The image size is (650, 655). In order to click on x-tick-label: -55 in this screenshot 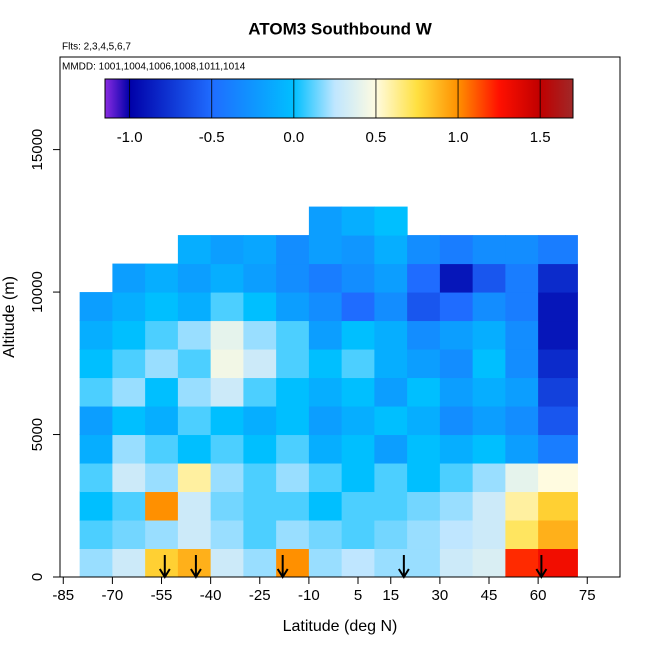, I will do `click(162, 595)`.